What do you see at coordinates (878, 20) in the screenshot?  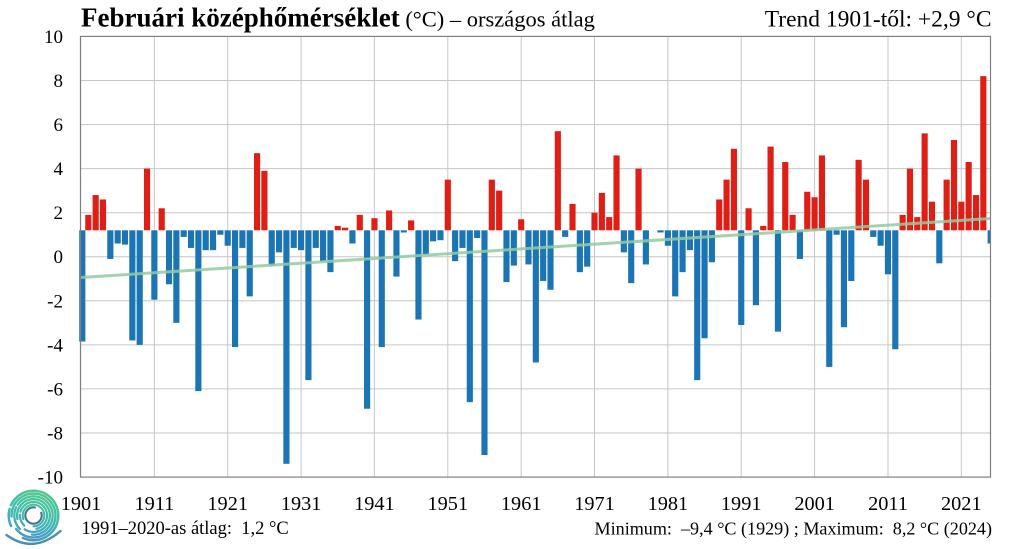 I see `svg-text: Trend 1901-től: +2,9 °C` at bounding box center [878, 20].